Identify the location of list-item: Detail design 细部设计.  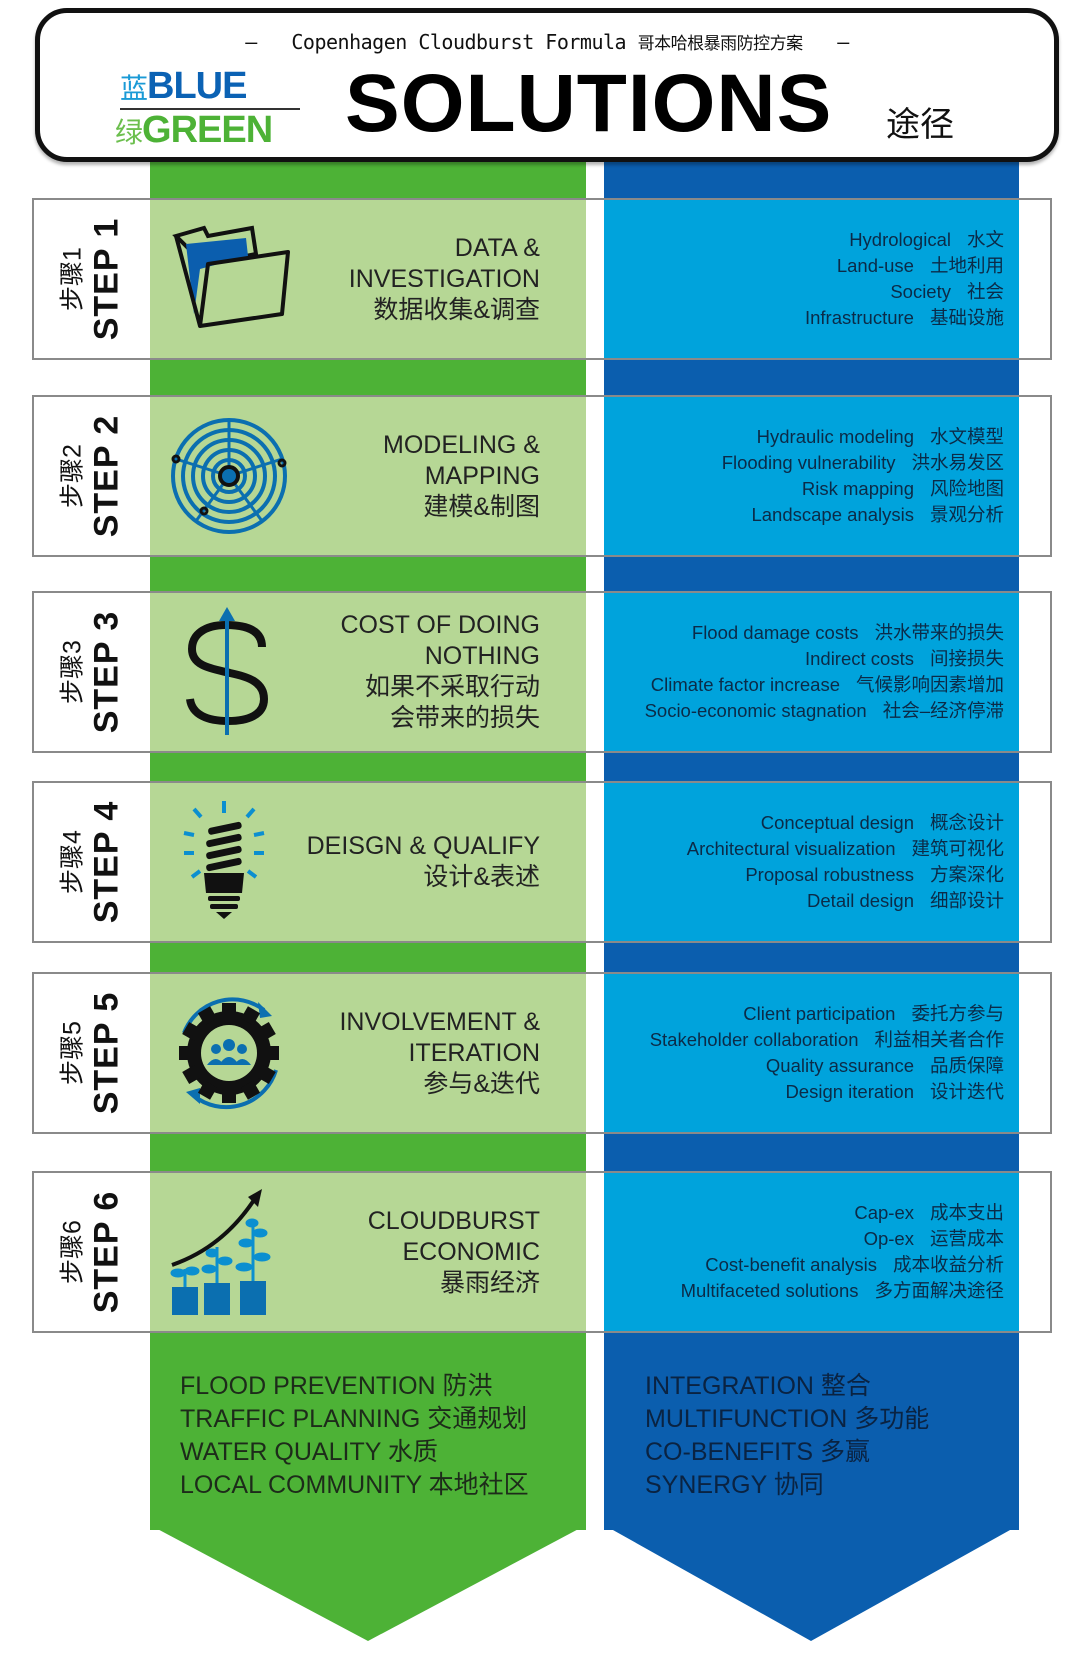
(905, 901).